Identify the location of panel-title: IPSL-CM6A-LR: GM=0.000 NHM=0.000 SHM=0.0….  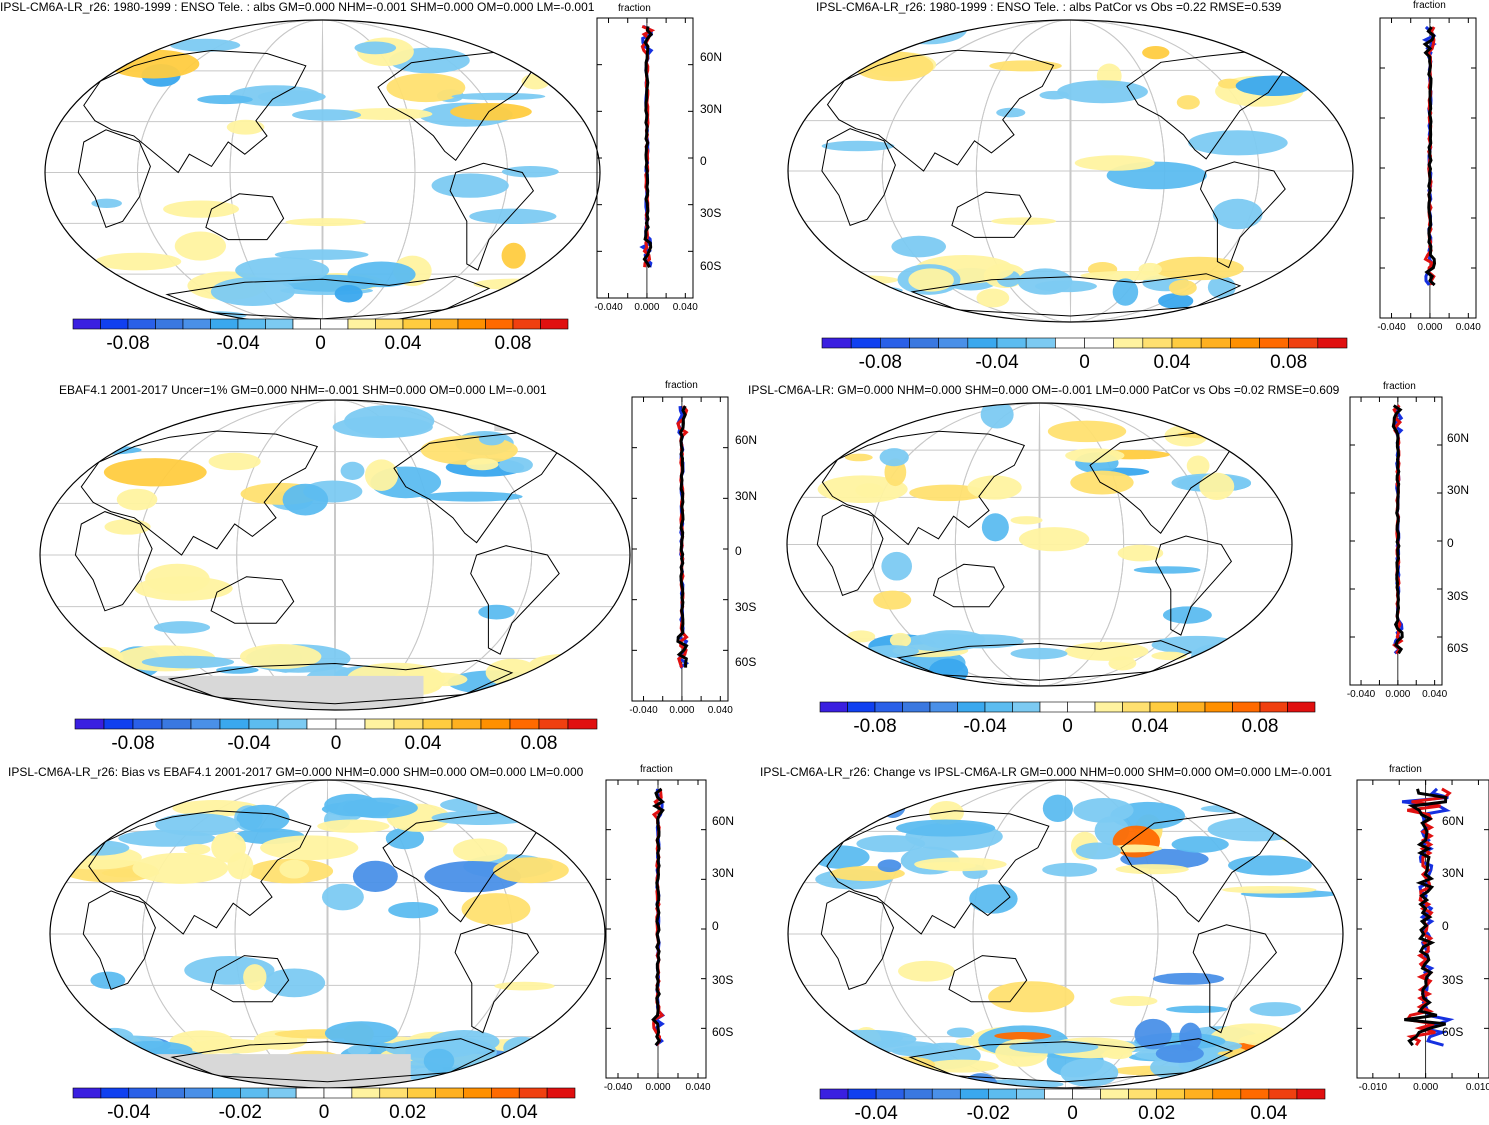
(1044, 390).